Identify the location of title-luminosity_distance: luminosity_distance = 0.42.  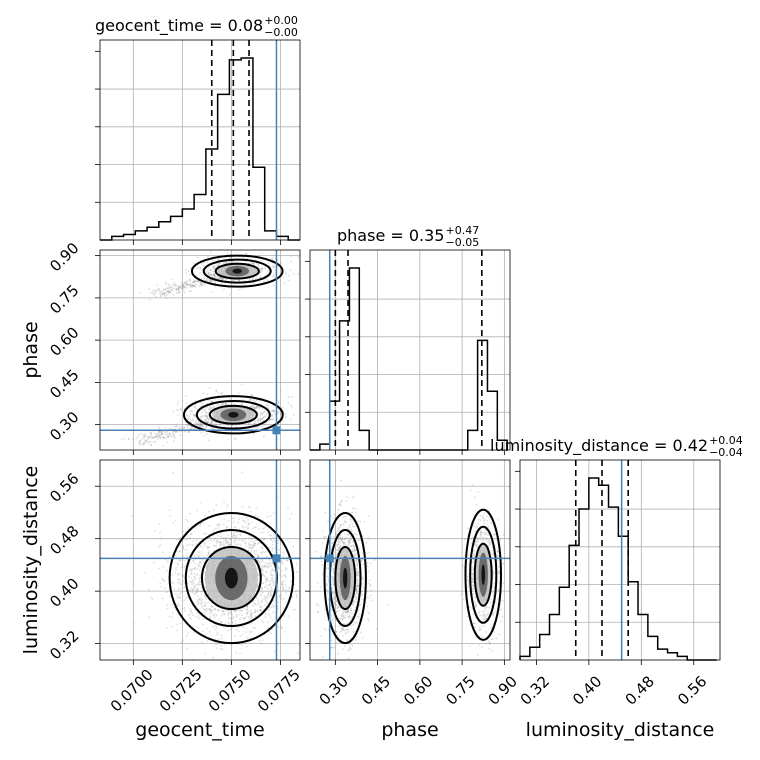
(599, 446).